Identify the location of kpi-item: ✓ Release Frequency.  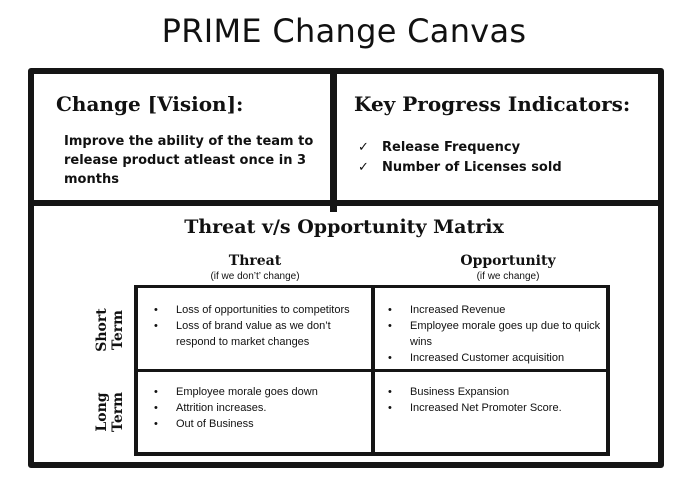
(460, 148).